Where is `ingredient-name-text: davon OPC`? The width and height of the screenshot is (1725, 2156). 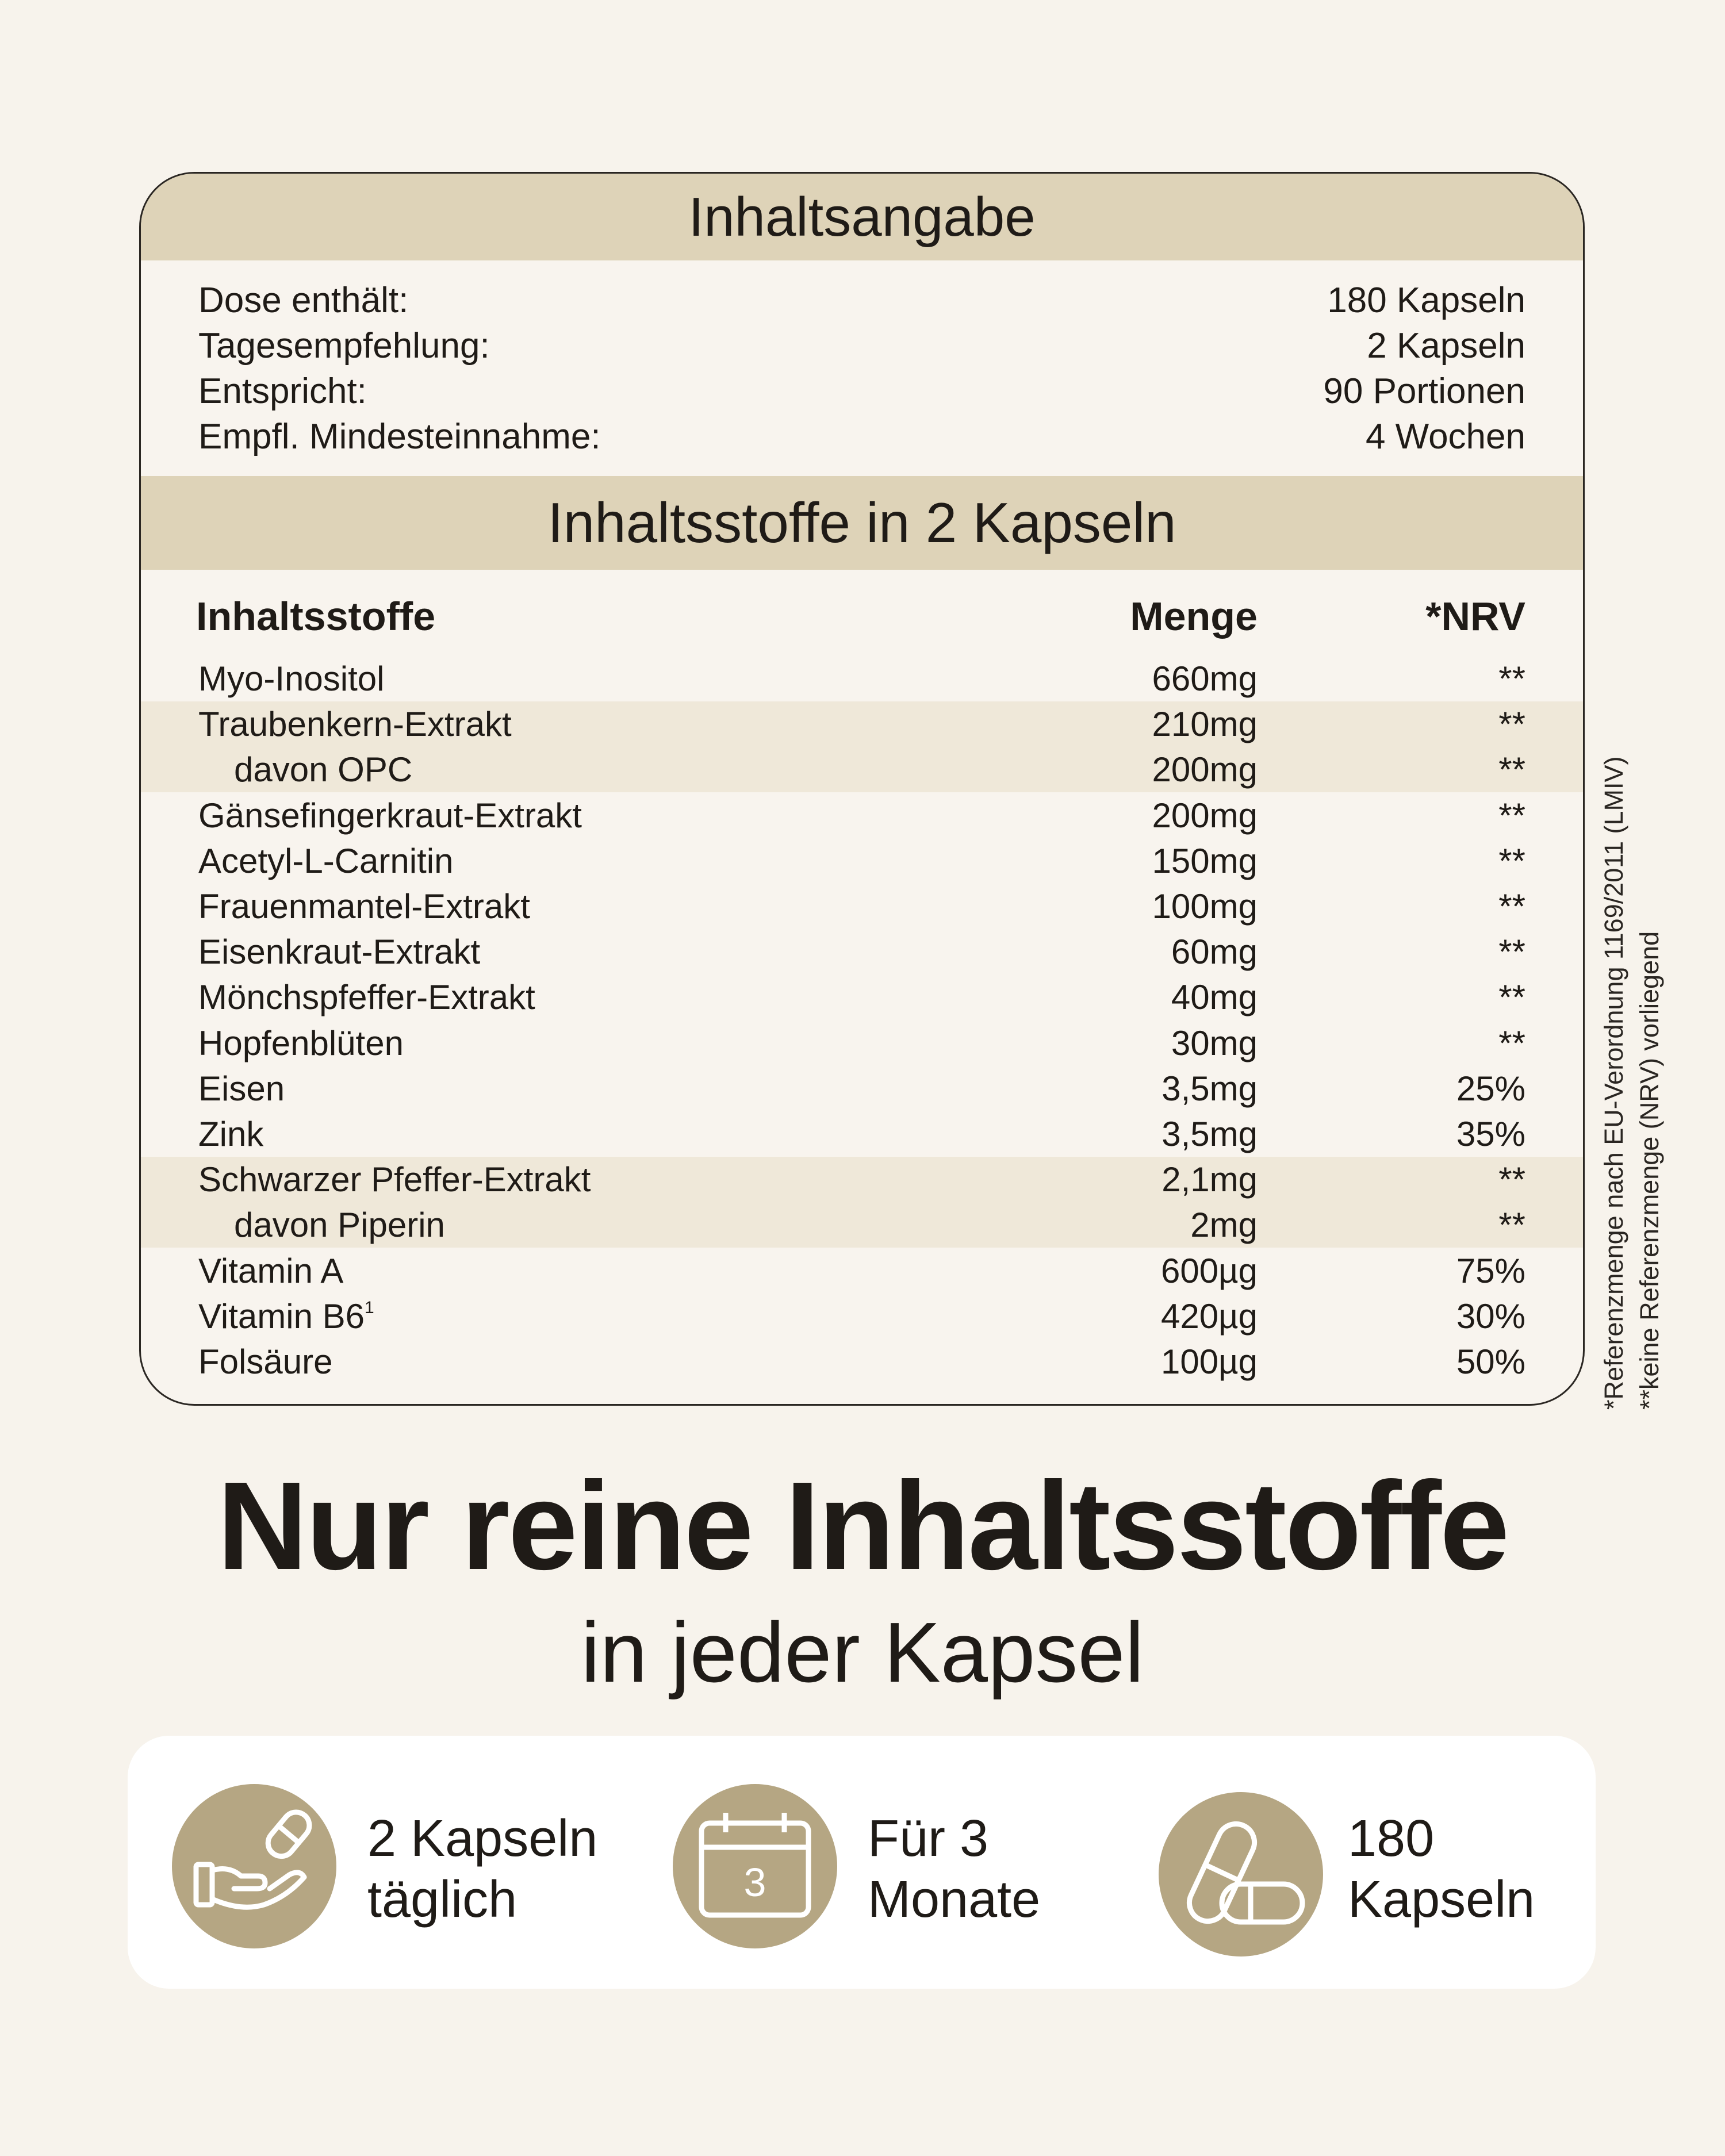 ingredient-name-text: davon OPC is located at coordinates (323, 769).